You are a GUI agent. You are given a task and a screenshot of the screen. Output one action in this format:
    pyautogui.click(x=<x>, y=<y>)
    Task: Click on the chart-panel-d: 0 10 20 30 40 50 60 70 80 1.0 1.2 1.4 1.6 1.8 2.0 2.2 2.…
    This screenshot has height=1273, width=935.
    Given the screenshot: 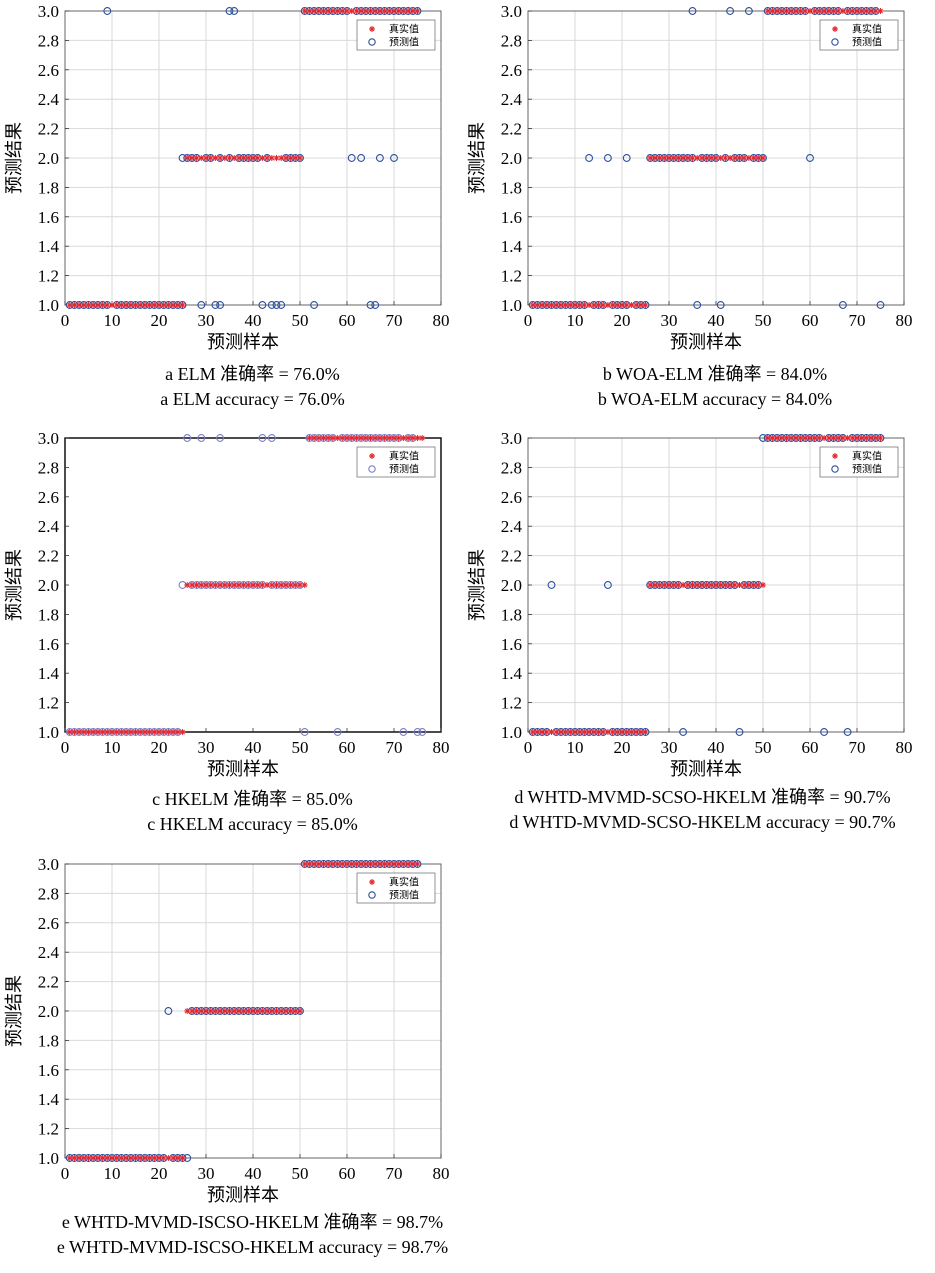 What is the action you would take?
    pyautogui.click(x=693, y=608)
    